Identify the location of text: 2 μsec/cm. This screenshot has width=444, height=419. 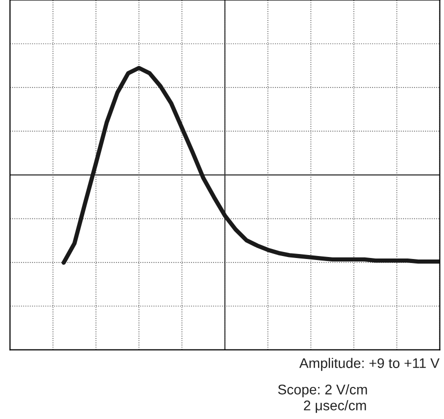
(335, 406).